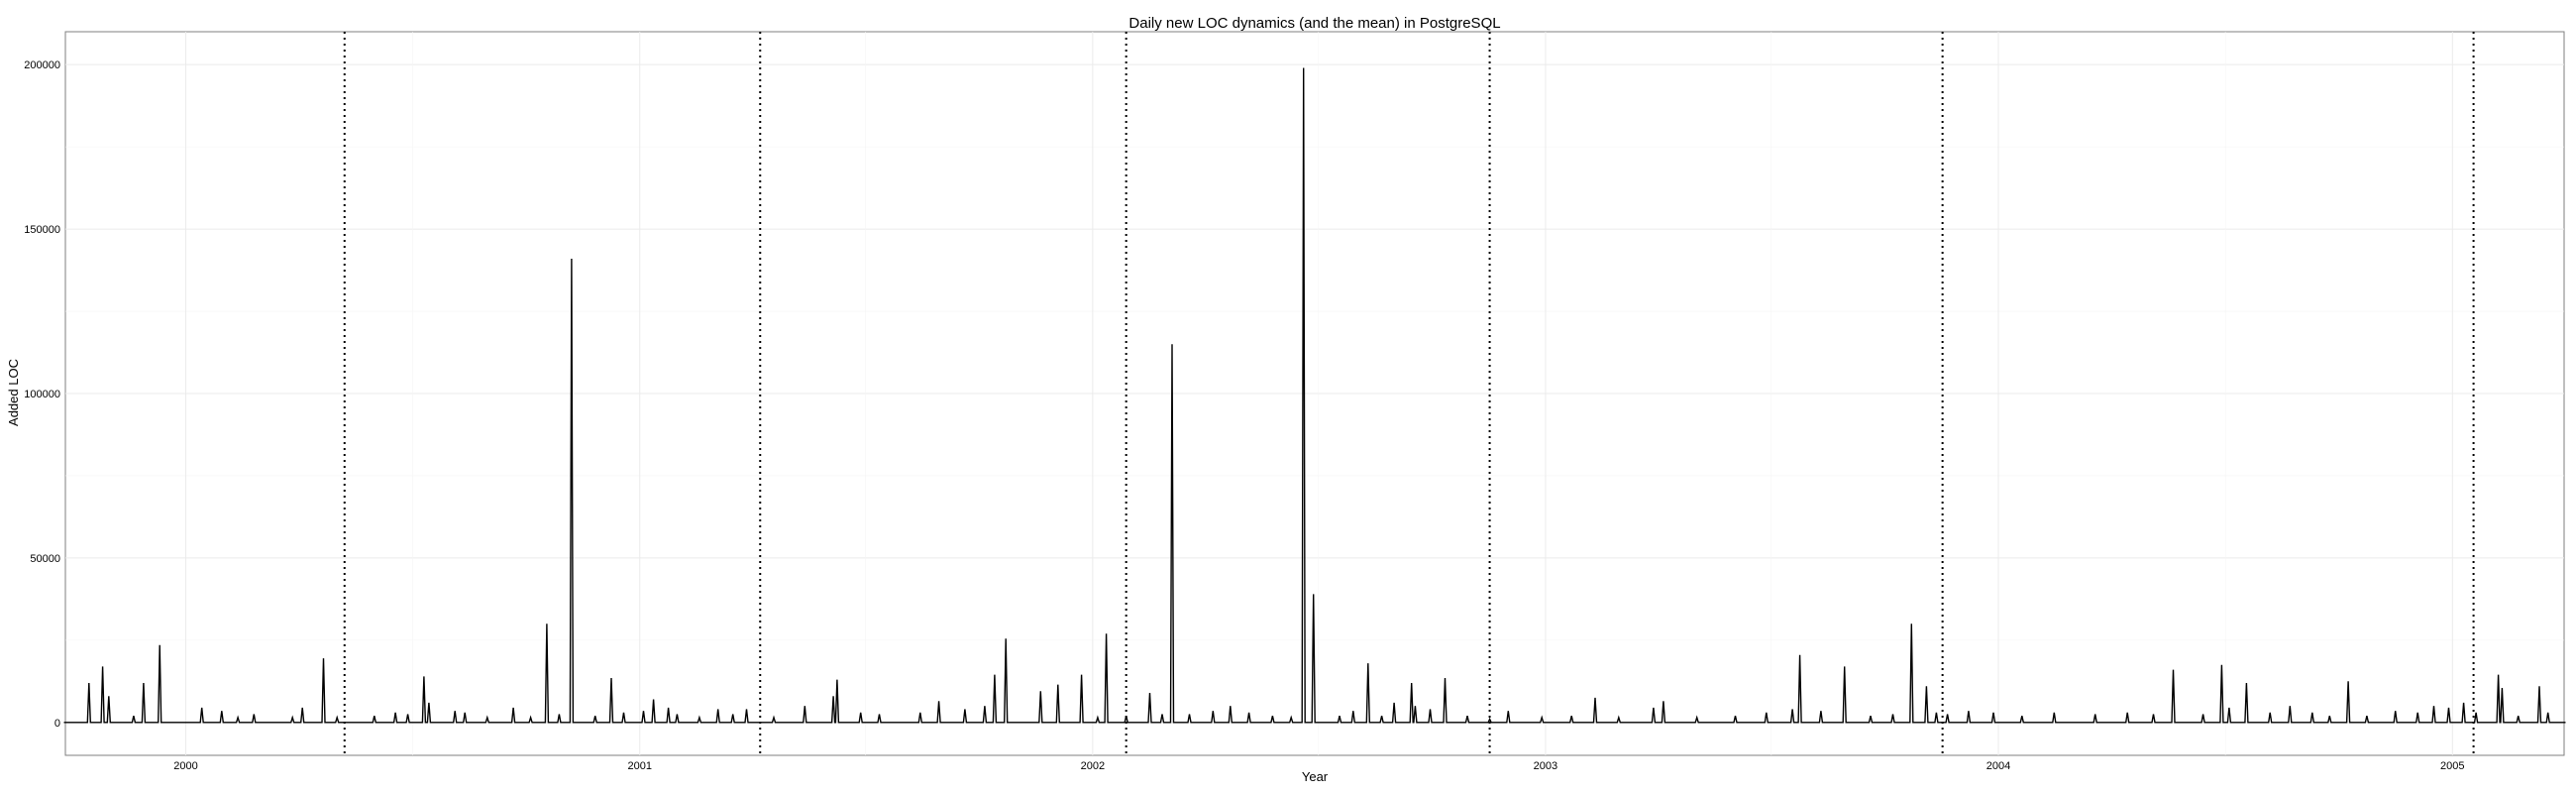 This screenshot has width=2576, height=793. What do you see at coordinates (1545, 766) in the screenshot?
I see `x-tick-label: 2003` at bounding box center [1545, 766].